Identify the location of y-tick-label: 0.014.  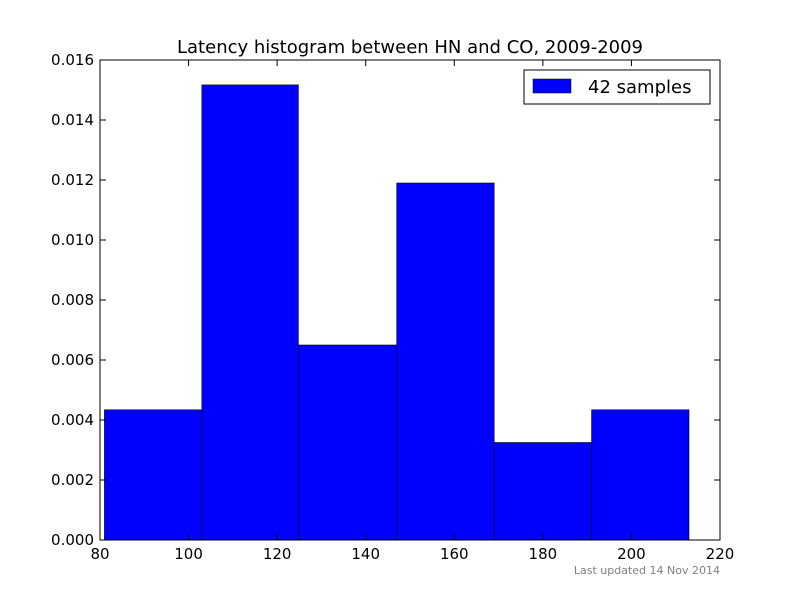
(72, 120).